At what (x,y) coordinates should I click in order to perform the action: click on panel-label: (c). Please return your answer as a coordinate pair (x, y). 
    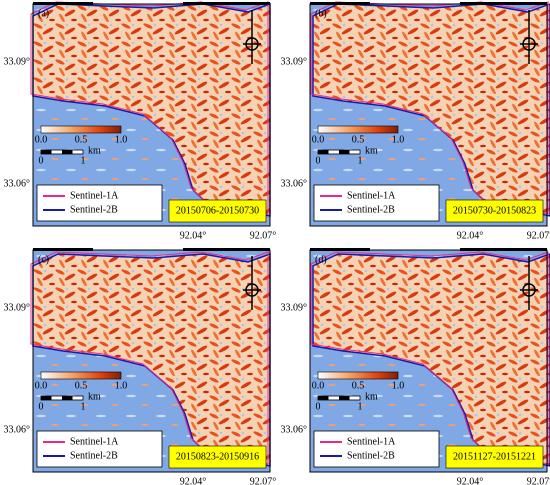
    Looking at the image, I should click on (43, 259).